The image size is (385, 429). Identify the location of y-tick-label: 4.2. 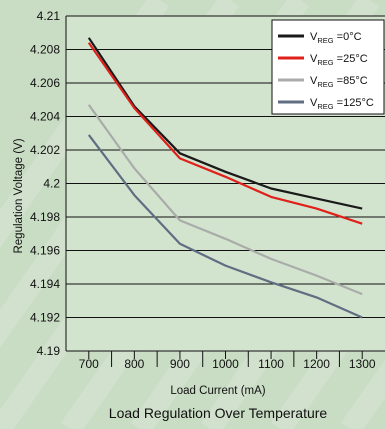
(51, 184).